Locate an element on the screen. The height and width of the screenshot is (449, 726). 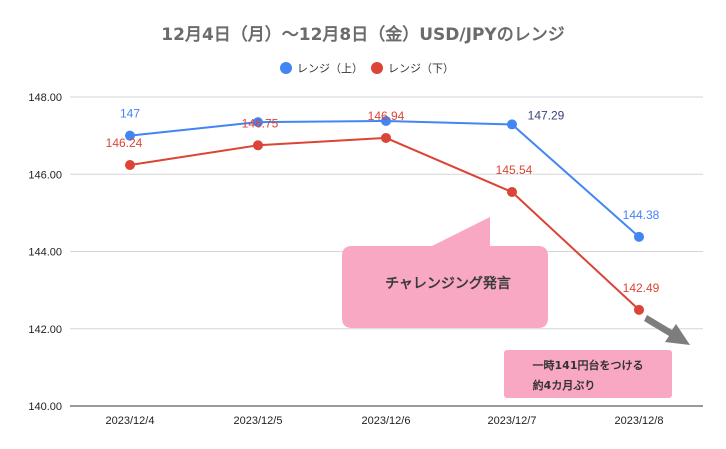
data-label: 147 is located at coordinates (130, 114).